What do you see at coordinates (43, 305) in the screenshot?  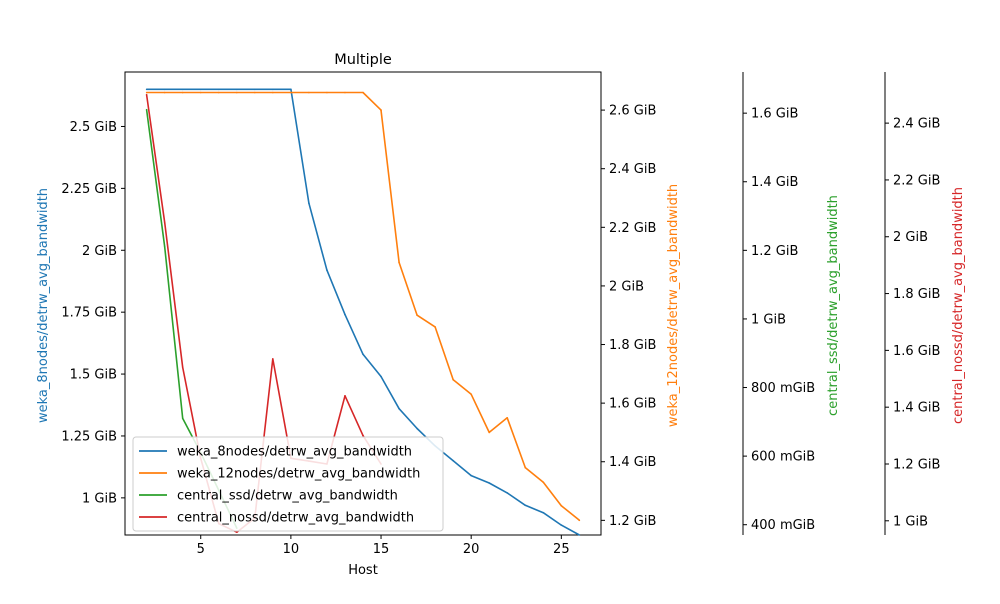 I see `a1-axis-label: weka_8nodes/detrw_avg_bandwidth` at bounding box center [43, 305].